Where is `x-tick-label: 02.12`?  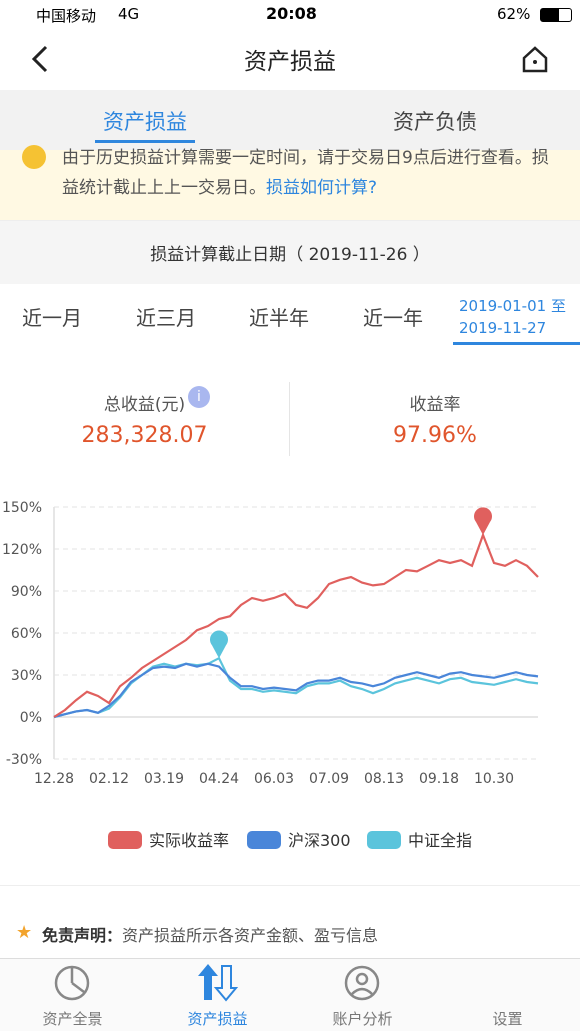 x-tick-label: 02.12 is located at coordinates (109, 779).